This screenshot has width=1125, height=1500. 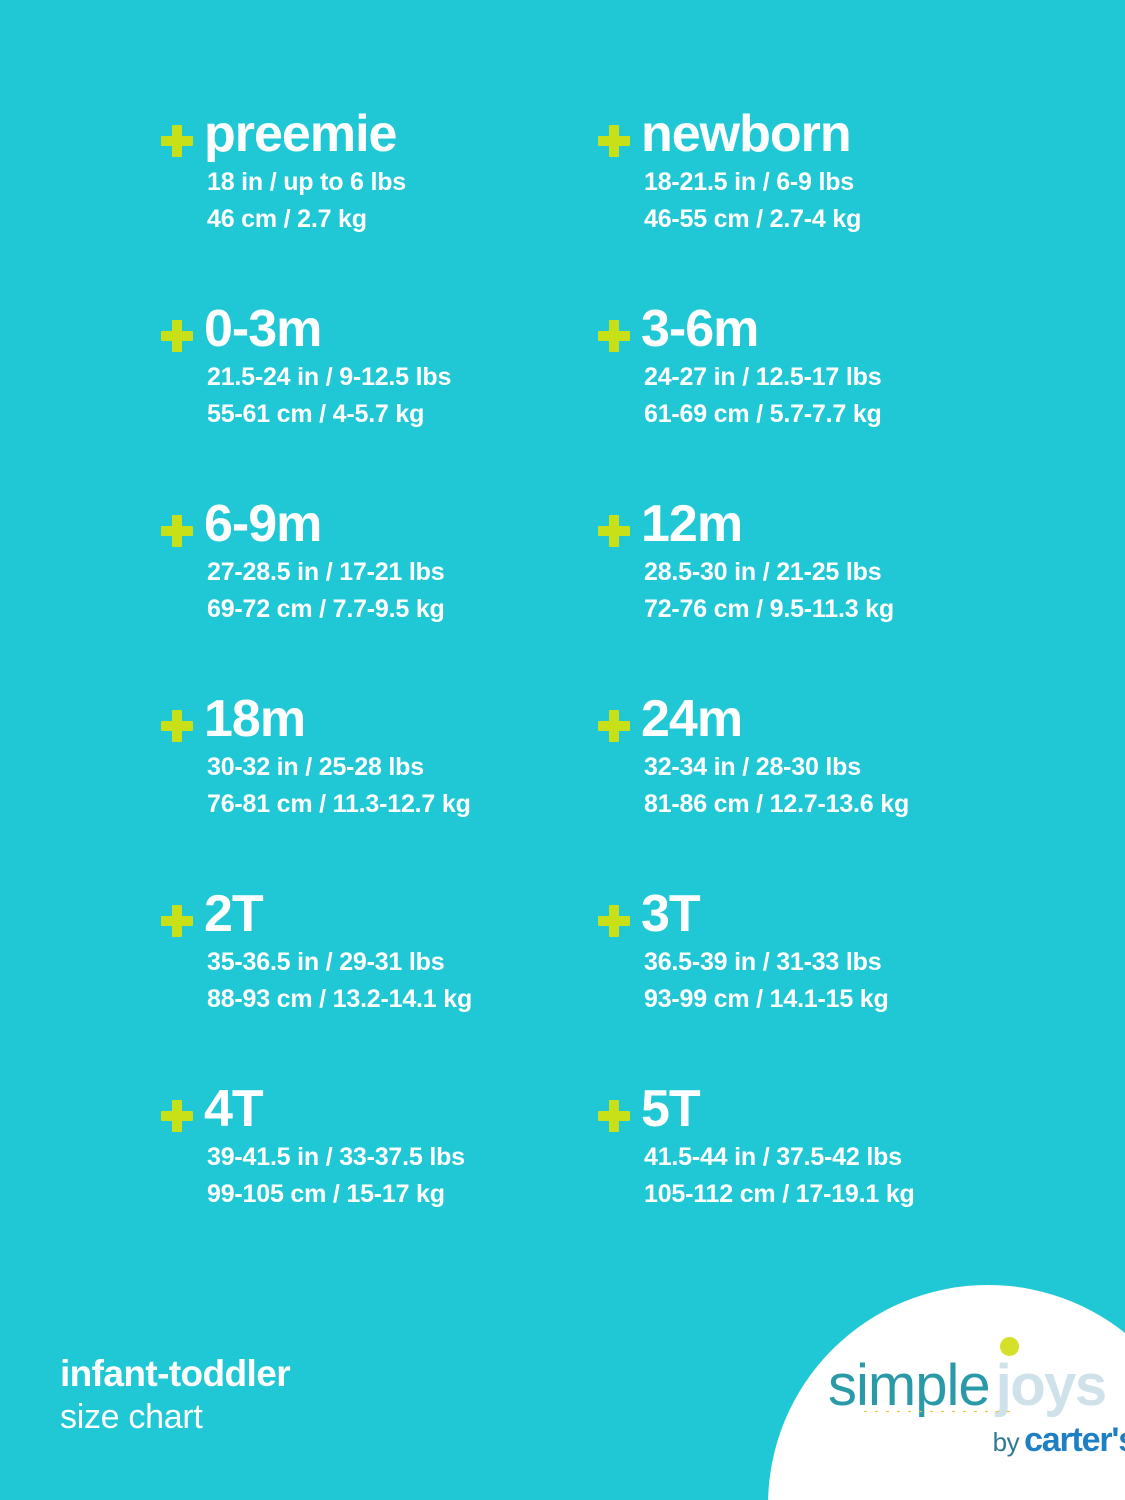 I want to click on logo-word-joys-text: joys, so click(x=1051, y=1385).